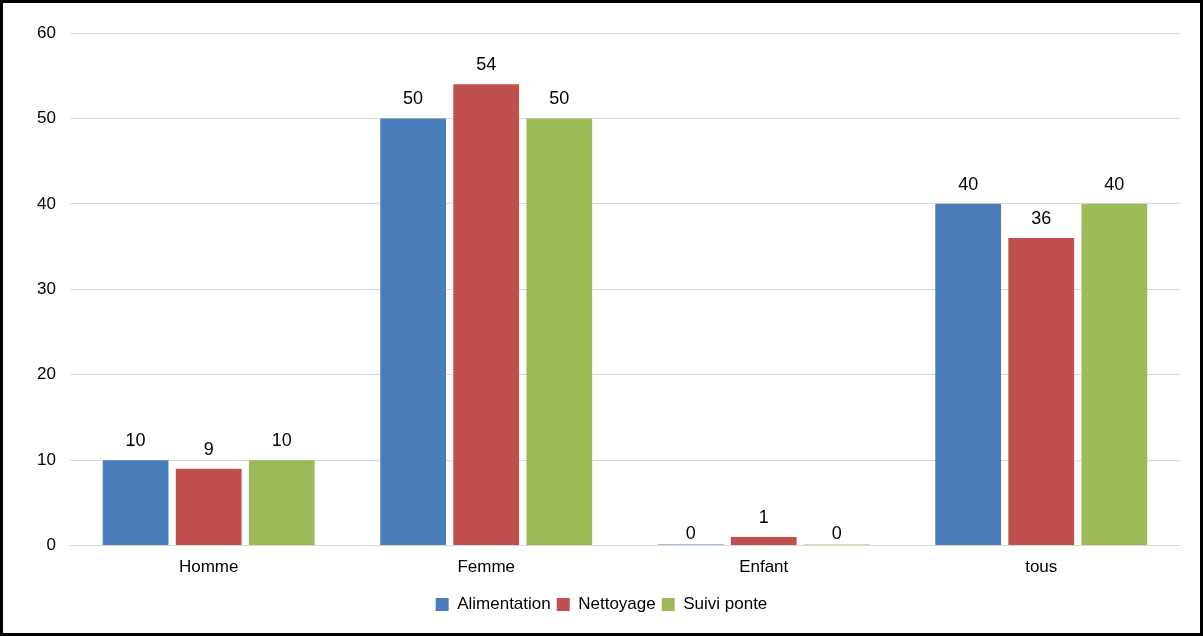 The height and width of the screenshot is (636, 1203). I want to click on data-label: 36, so click(1041, 218).